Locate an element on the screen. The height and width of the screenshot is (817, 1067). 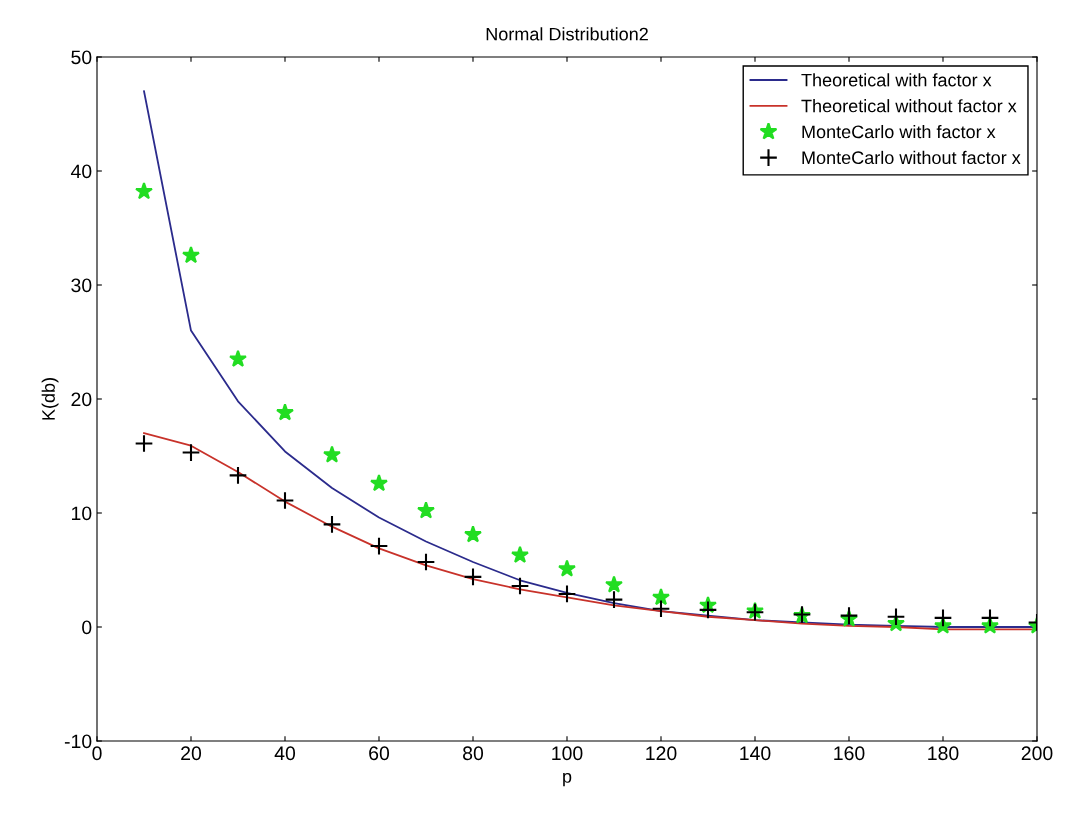
x-tick-label: 40 is located at coordinates (285, 753).